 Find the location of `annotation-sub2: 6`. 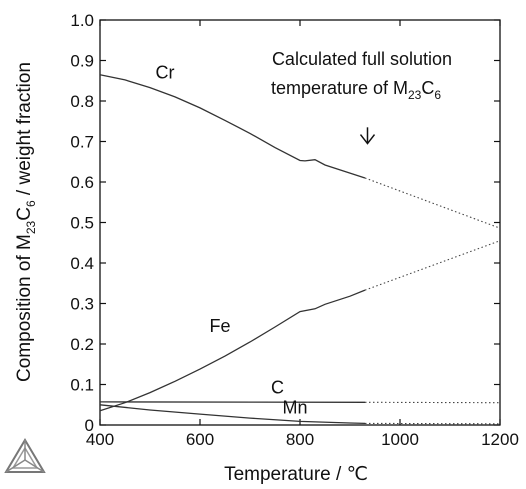

annotation-sub2: 6 is located at coordinates (437, 95).